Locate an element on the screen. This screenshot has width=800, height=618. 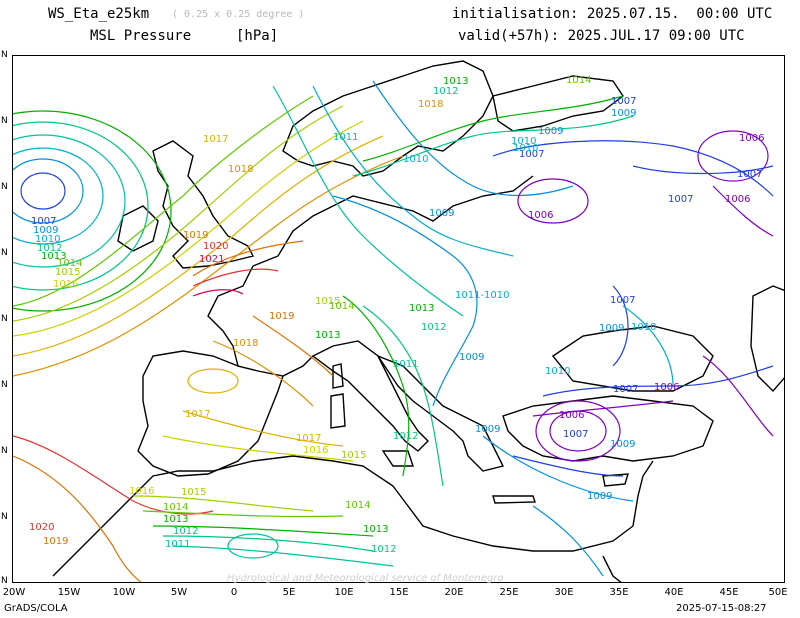
isobar-1005-ring is located at coordinates (578, 431).